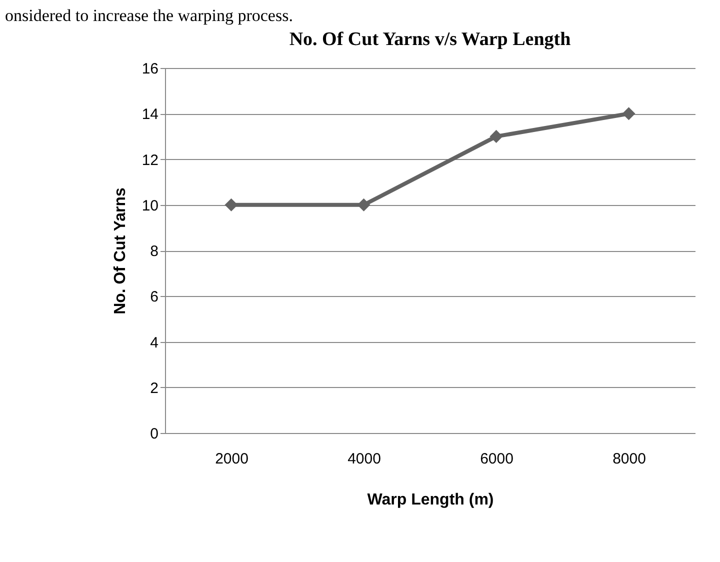  I want to click on x-tick-label: 4000, so click(364, 459).